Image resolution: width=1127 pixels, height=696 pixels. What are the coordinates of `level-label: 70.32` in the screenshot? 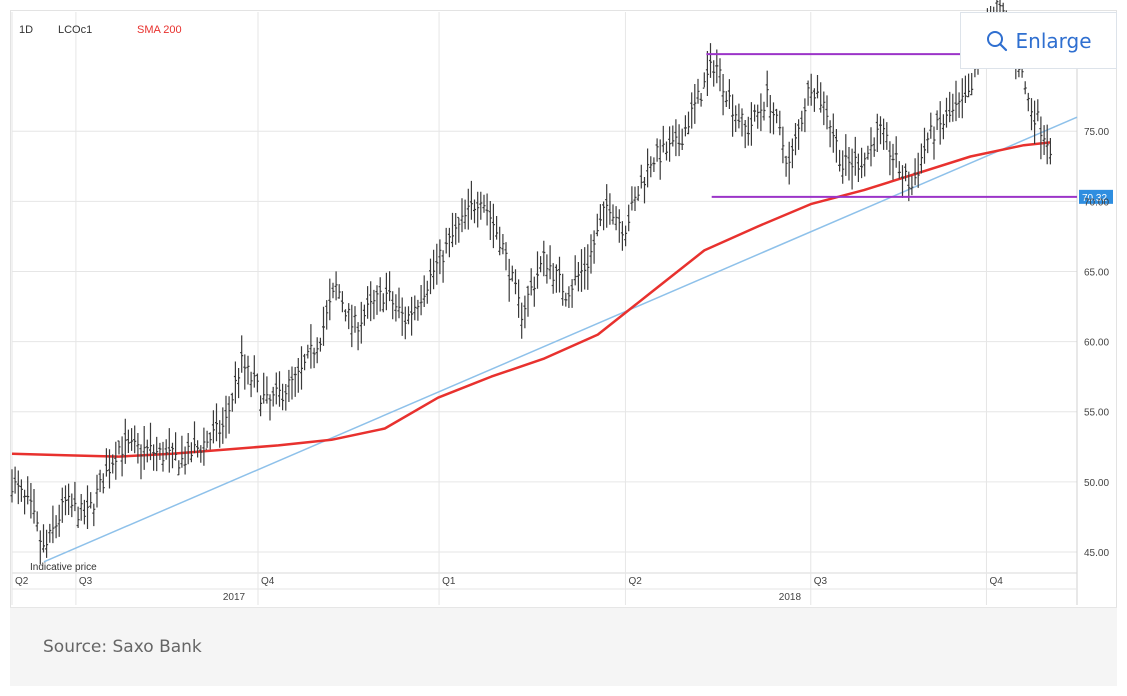 It's located at (1094, 198).